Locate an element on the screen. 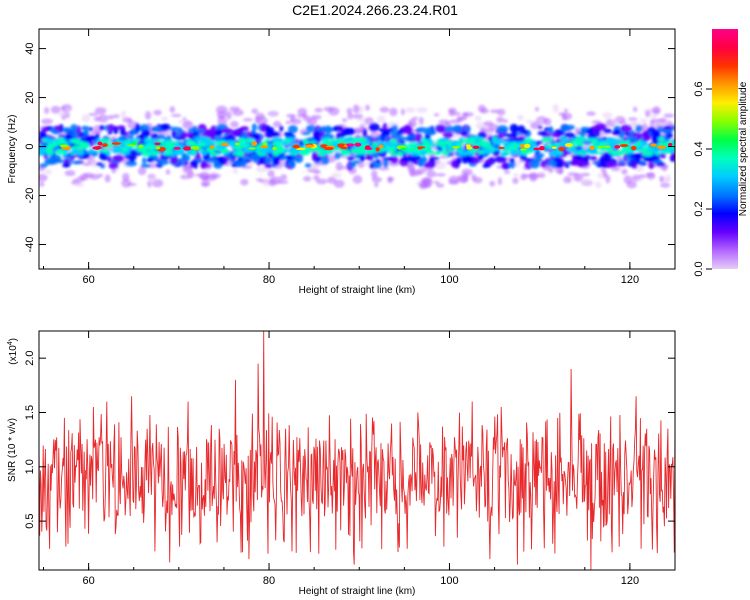  snr-y-multiplier-base: (x10 is located at coordinates (13, 355).